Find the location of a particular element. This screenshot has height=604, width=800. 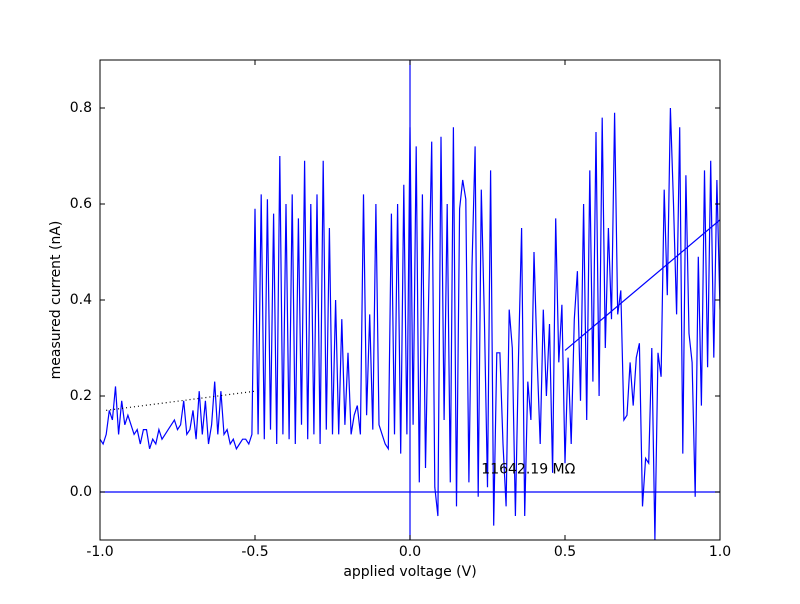

y-tick-label: 0.6 is located at coordinates (81, 204).